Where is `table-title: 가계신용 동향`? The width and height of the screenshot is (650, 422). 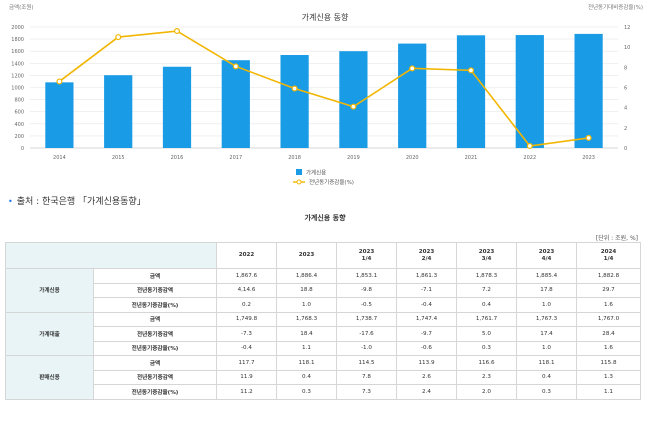
table-title: 가계신용 동향 is located at coordinates (325, 218).